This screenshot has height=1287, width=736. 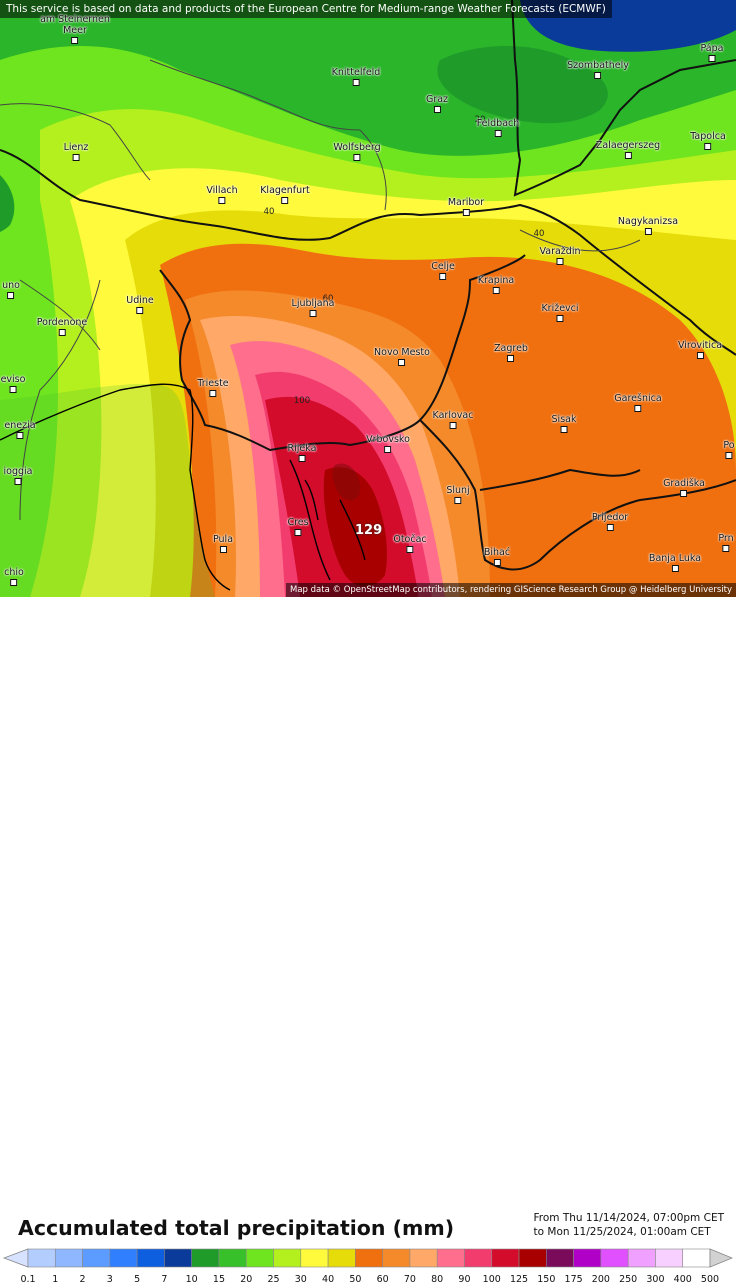 I want to click on city-label: Zalaegerszeg, so click(x=628, y=145).